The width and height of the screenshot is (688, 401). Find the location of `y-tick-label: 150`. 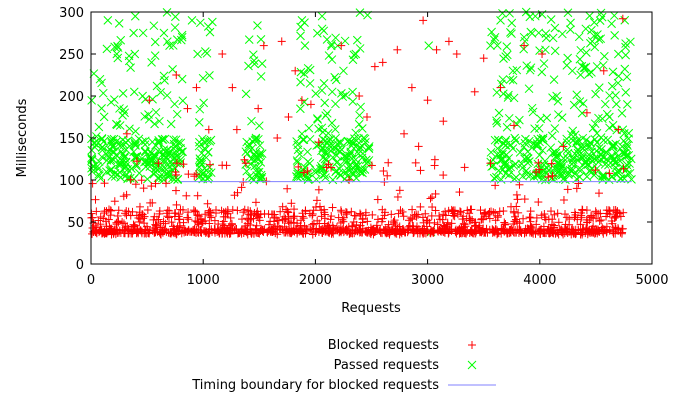

y-tick-label: 150 is located at coordinates (71, 139).